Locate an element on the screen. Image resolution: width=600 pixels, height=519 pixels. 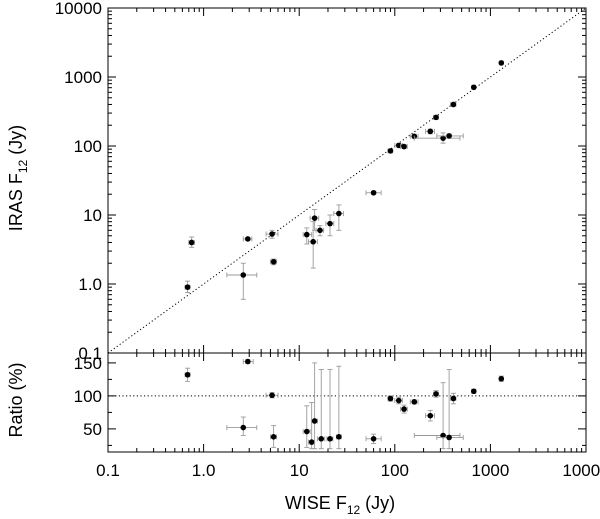
x-tick-label: 1000 is located at coordinates (490, 470).